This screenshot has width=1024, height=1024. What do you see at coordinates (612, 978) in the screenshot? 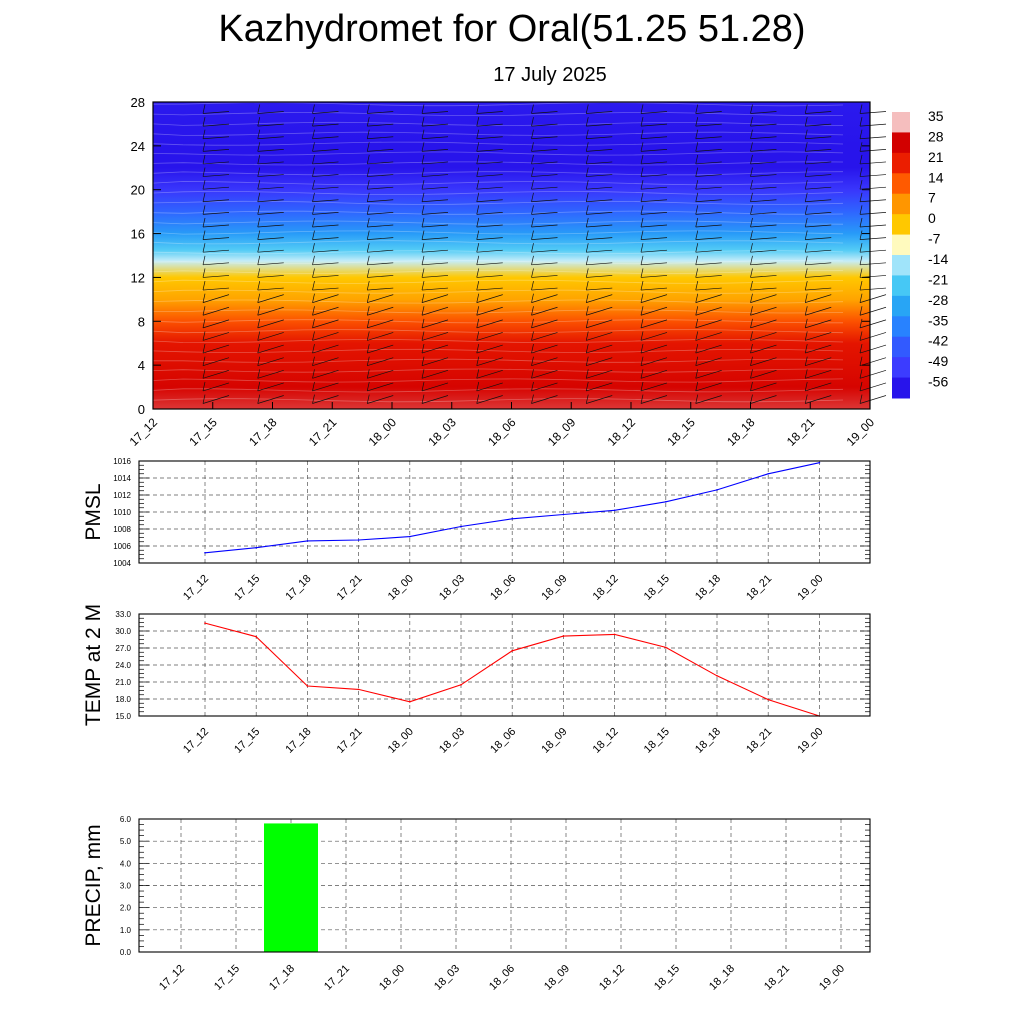
I see `x-tick-label: 18_12` at bounding box center [612, 978].